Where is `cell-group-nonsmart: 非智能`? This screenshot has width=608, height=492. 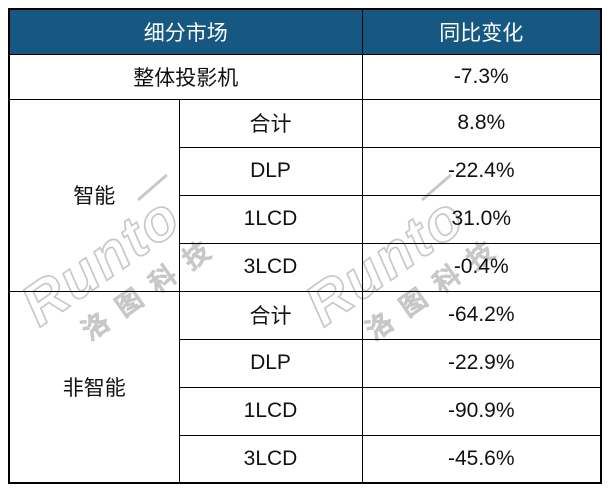
cell-group-nonsmart: 非智能 is located at coordinates (94, 387).